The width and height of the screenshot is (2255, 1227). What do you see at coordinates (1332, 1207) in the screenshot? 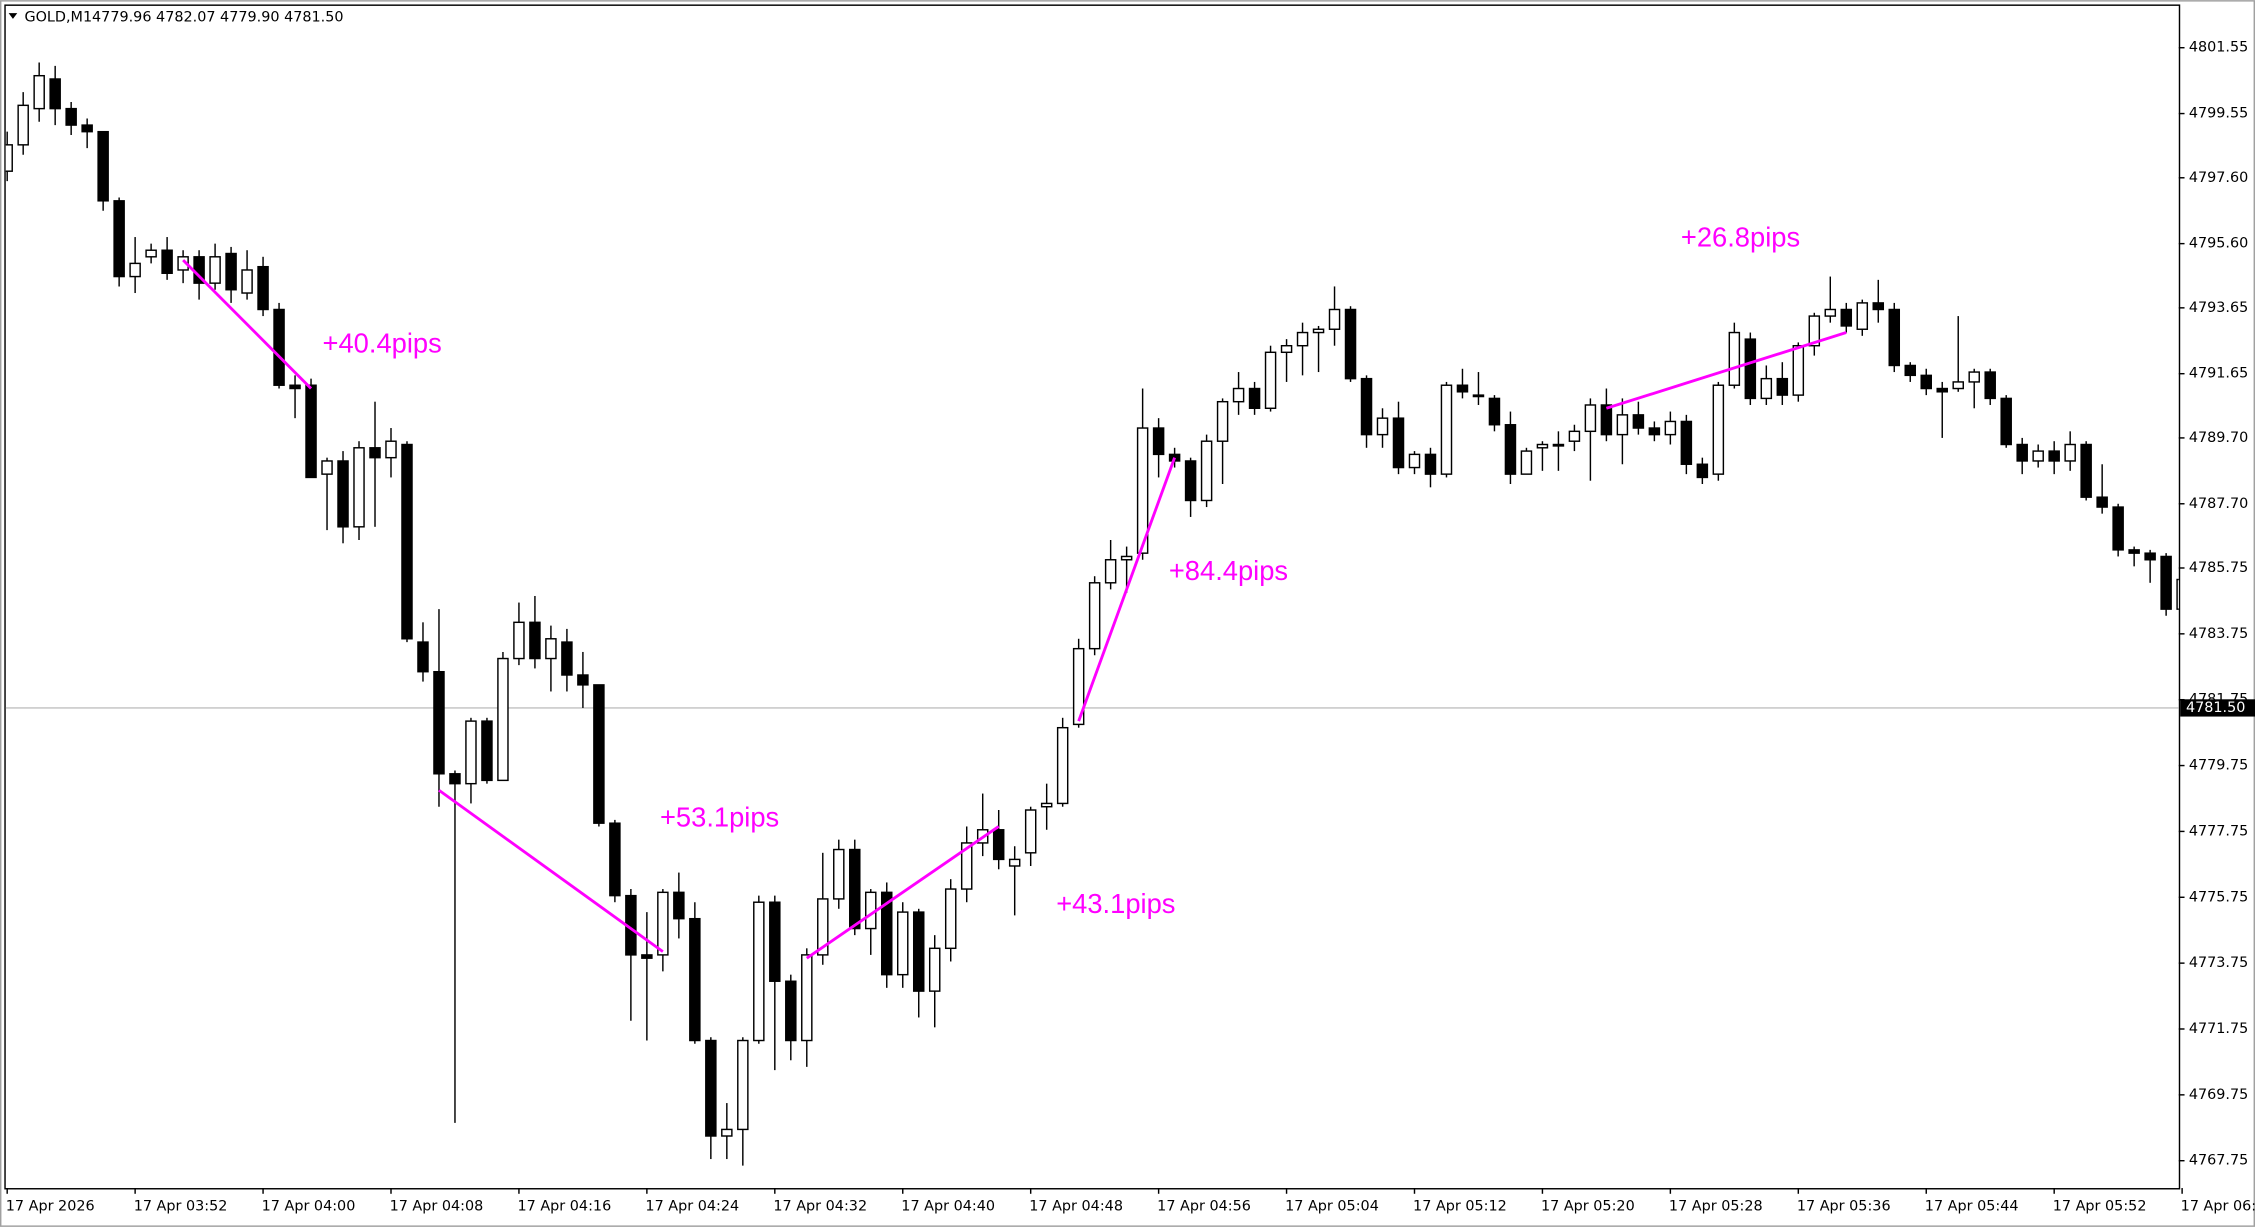
I see `x-tick-label: 17 Apr 05:04` at bounding box center [1332, 1207].